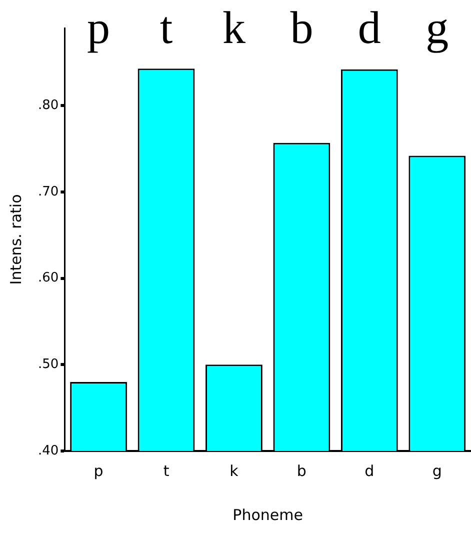 The width and height of the screenshot is (471, 537). What do you see at coordinates (166, 27) in the screenshot?
I see `x-tick-label: t` at bounding box center [166, 27].